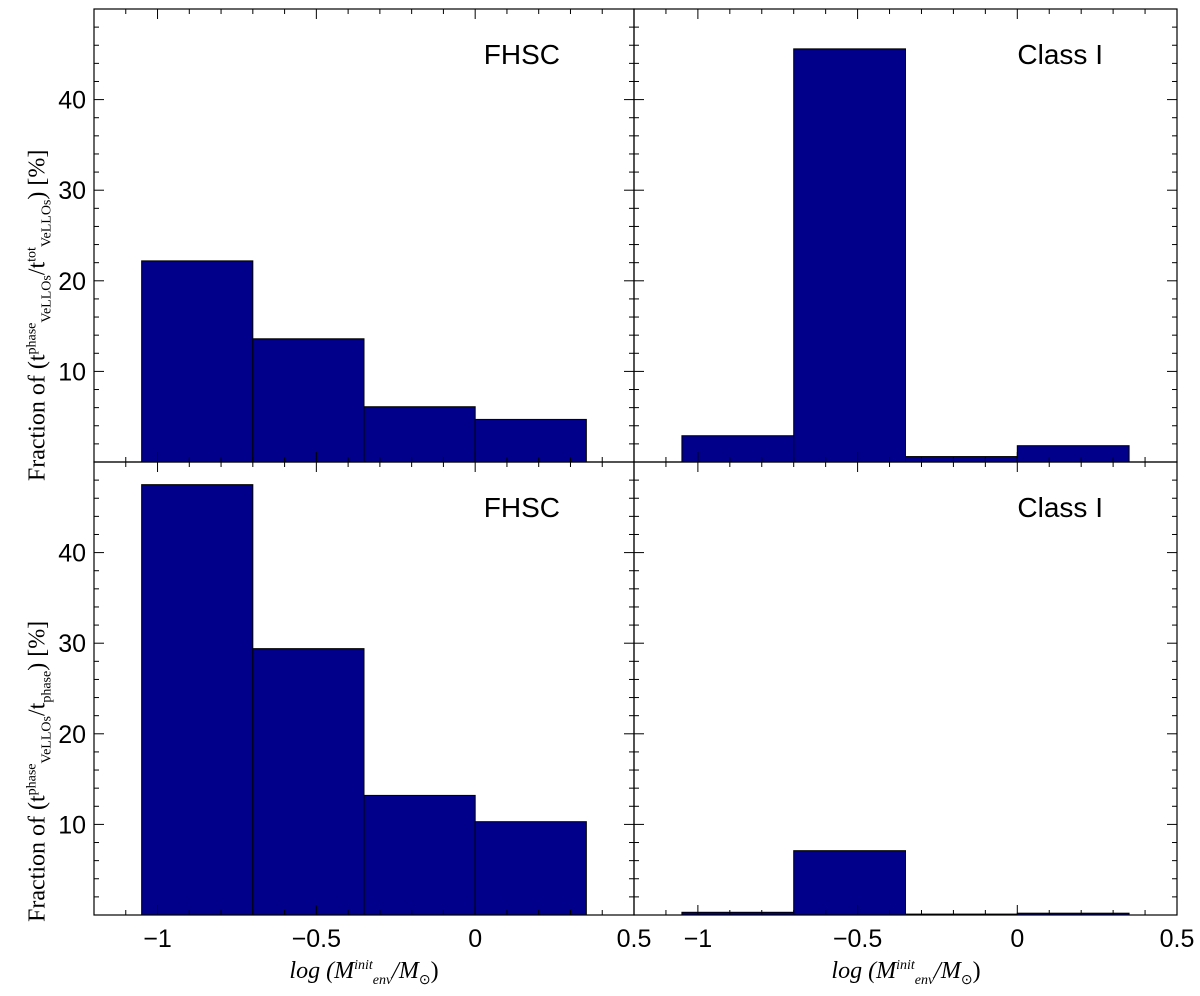  What do you see at coordinates (475, 939) in the screenshot?
I see `x-tick-label-bottom-left: 0` at bounding box center [475, 939].